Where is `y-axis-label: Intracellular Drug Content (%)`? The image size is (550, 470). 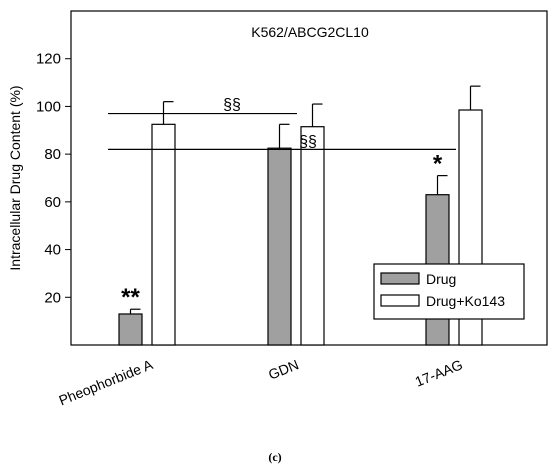 y-axis-label: Intracellular Drug Content (%) is located at coordinates (15, 177).